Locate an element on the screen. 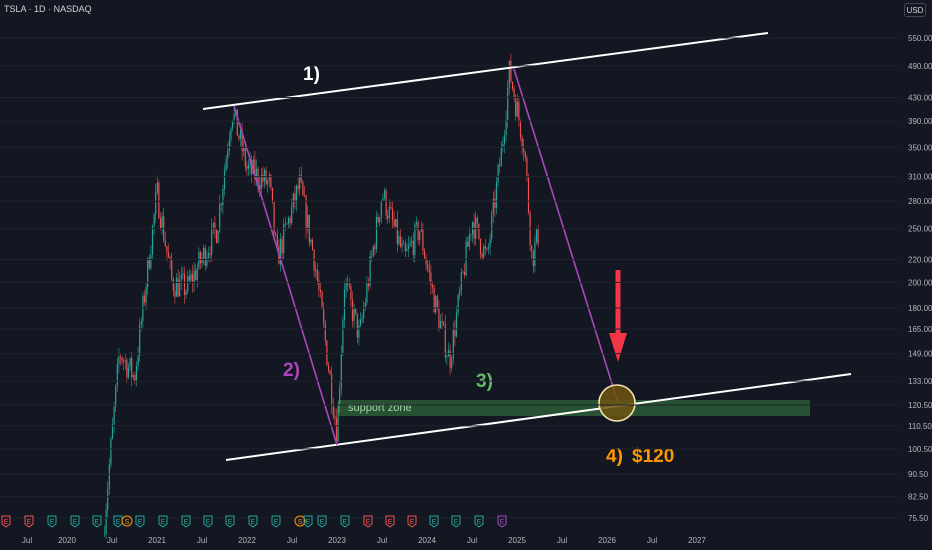 This screenshot has height=550, width=932. lower-channel-line is located at coordinates (538, 417).